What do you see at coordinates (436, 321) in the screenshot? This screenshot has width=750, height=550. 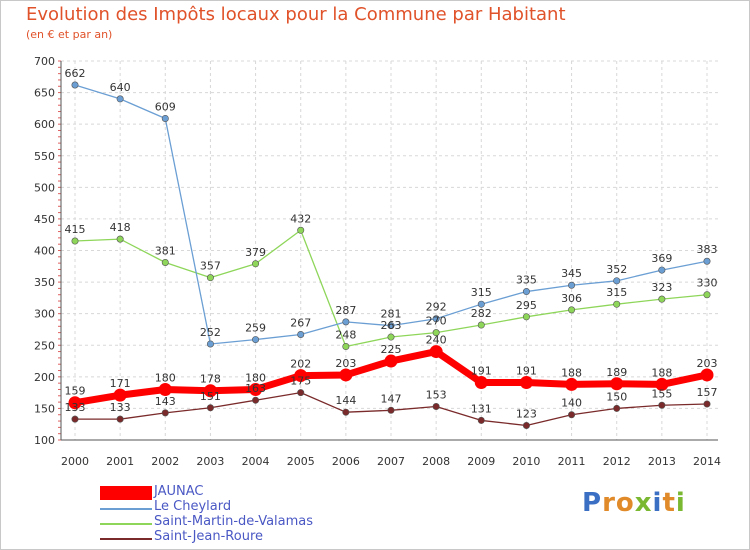 I see `data-label-saint-martin-de-valamas: 270` at bounding box center [436, 321].